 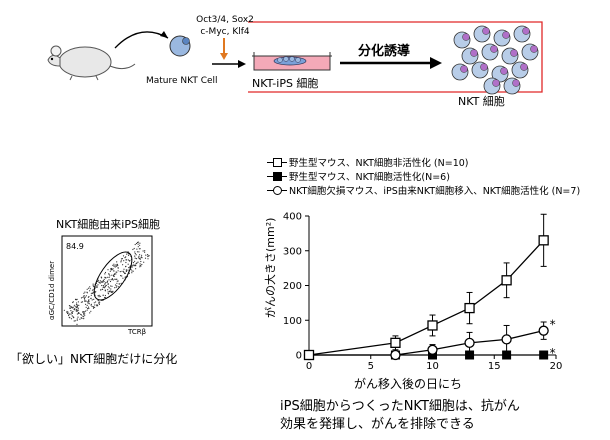 What do you see at coordinates (384, 51) in the screenshot?
I see `differentiation-label: 分化誘導` at bounding box center [384, 51].